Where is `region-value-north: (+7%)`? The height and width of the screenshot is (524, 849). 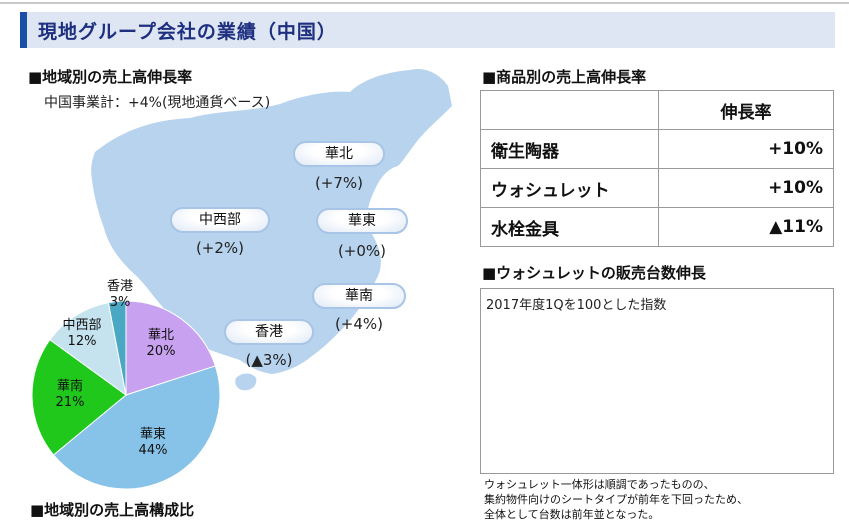
region-value-north: (+7%) is located at coordinates (339, 183).